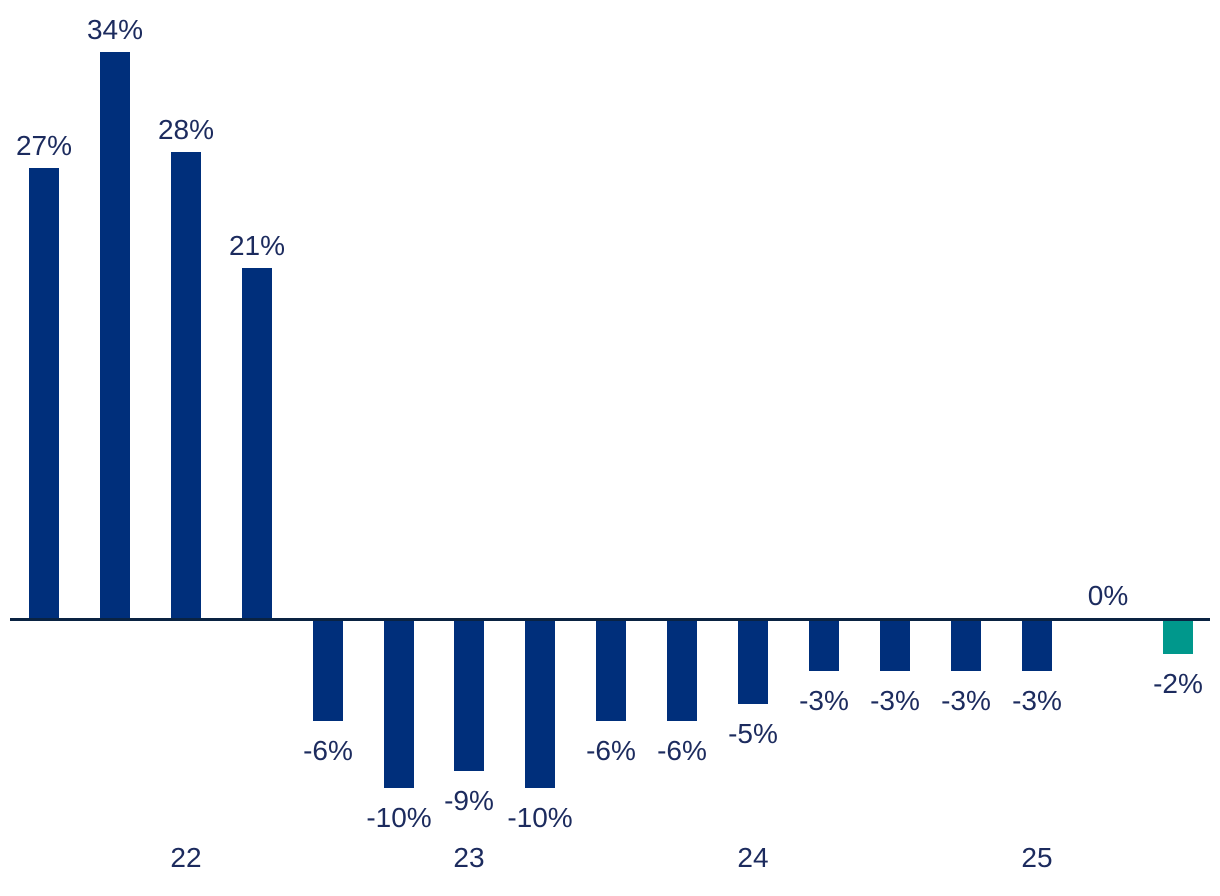 The image size is (1220, 896). Describe the element at coordinates (824, 700) in the screenshot. I see `bar-value-label-11: -3%` at that location.